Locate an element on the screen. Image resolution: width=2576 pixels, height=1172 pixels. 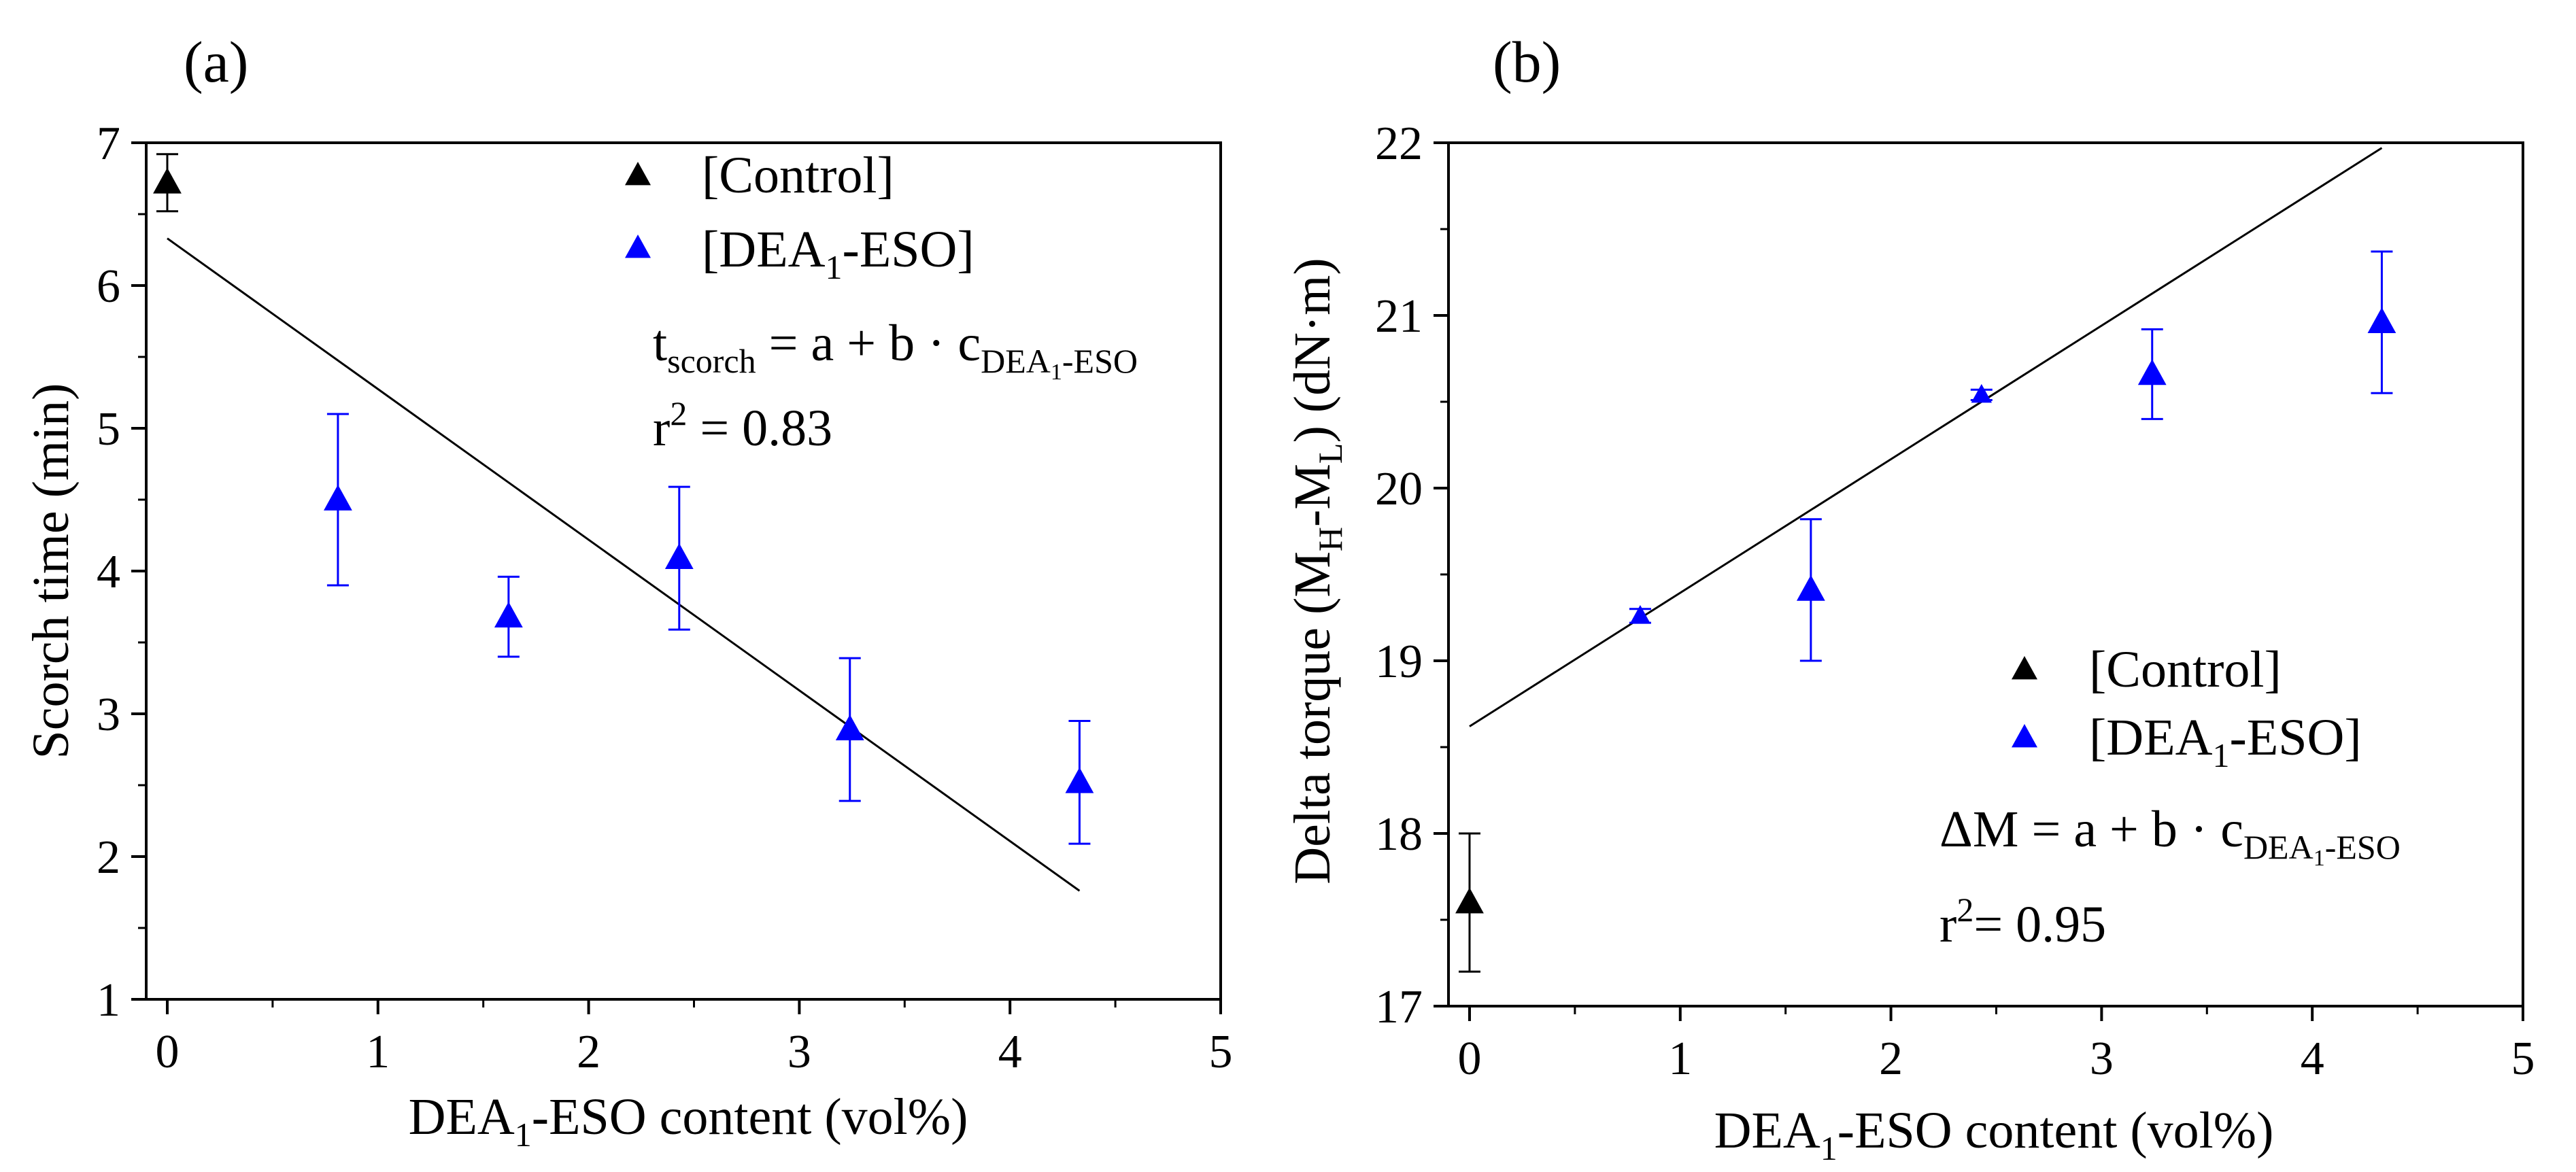
panel-a-label: (a) is located at coordinates (216, 61).